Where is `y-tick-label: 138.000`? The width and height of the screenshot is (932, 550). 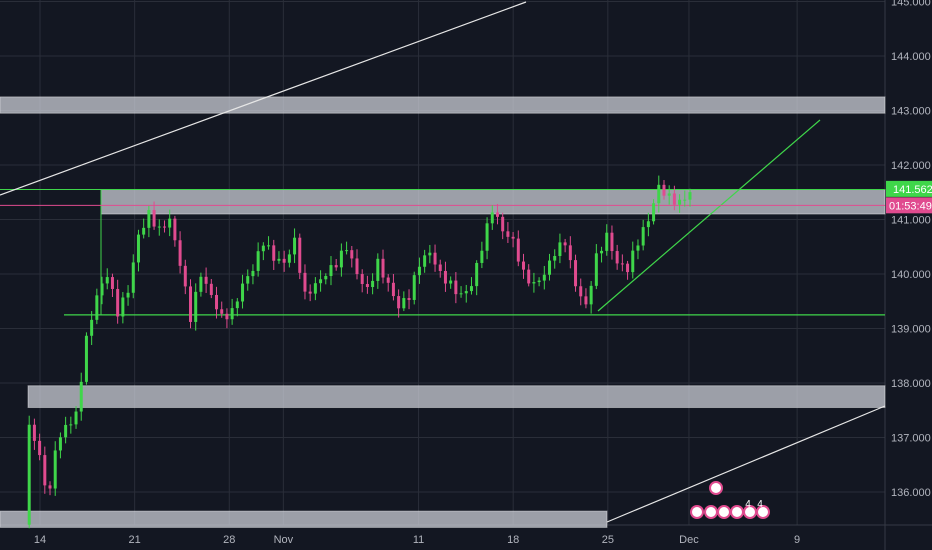
y-tick-label: 138.000 is located at coordinates (911, 384).